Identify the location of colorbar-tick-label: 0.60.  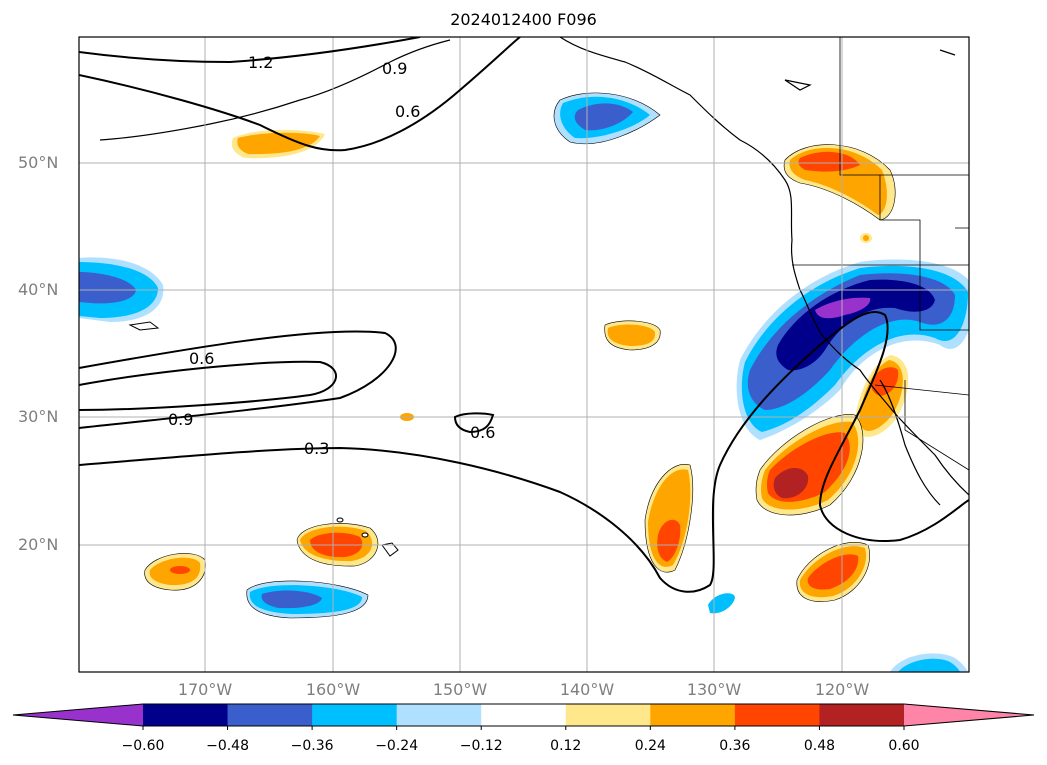
(904, 746).